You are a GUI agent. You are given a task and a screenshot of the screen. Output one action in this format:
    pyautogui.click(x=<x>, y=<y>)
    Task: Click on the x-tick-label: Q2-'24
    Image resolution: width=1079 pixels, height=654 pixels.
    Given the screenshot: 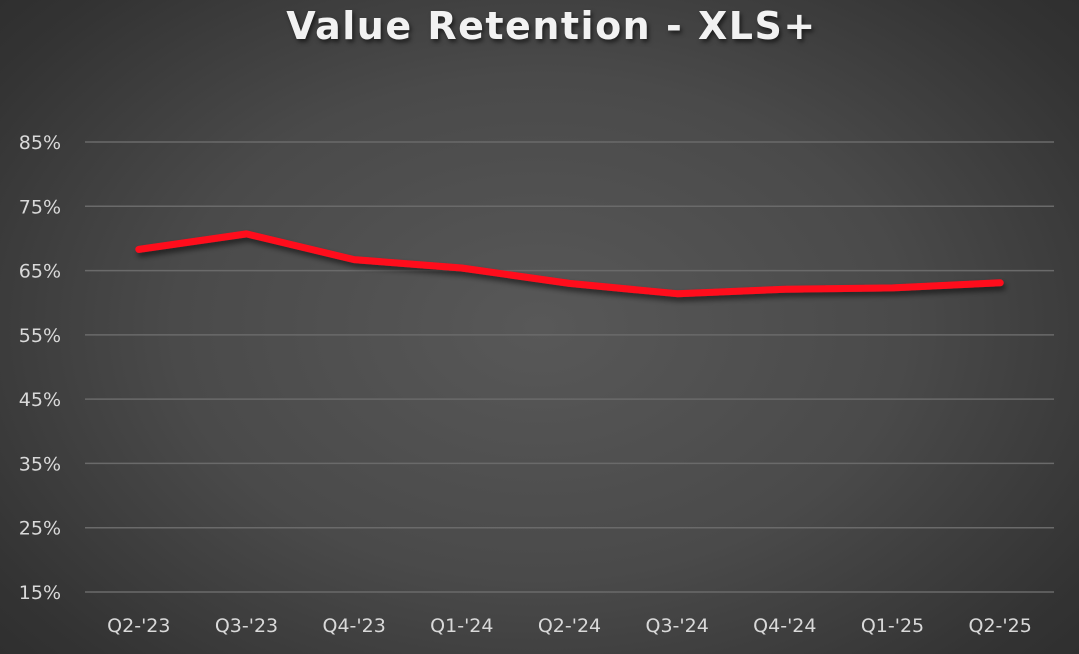 What is the action you would take?
    pyautogui.click(x=569, y=626)
    